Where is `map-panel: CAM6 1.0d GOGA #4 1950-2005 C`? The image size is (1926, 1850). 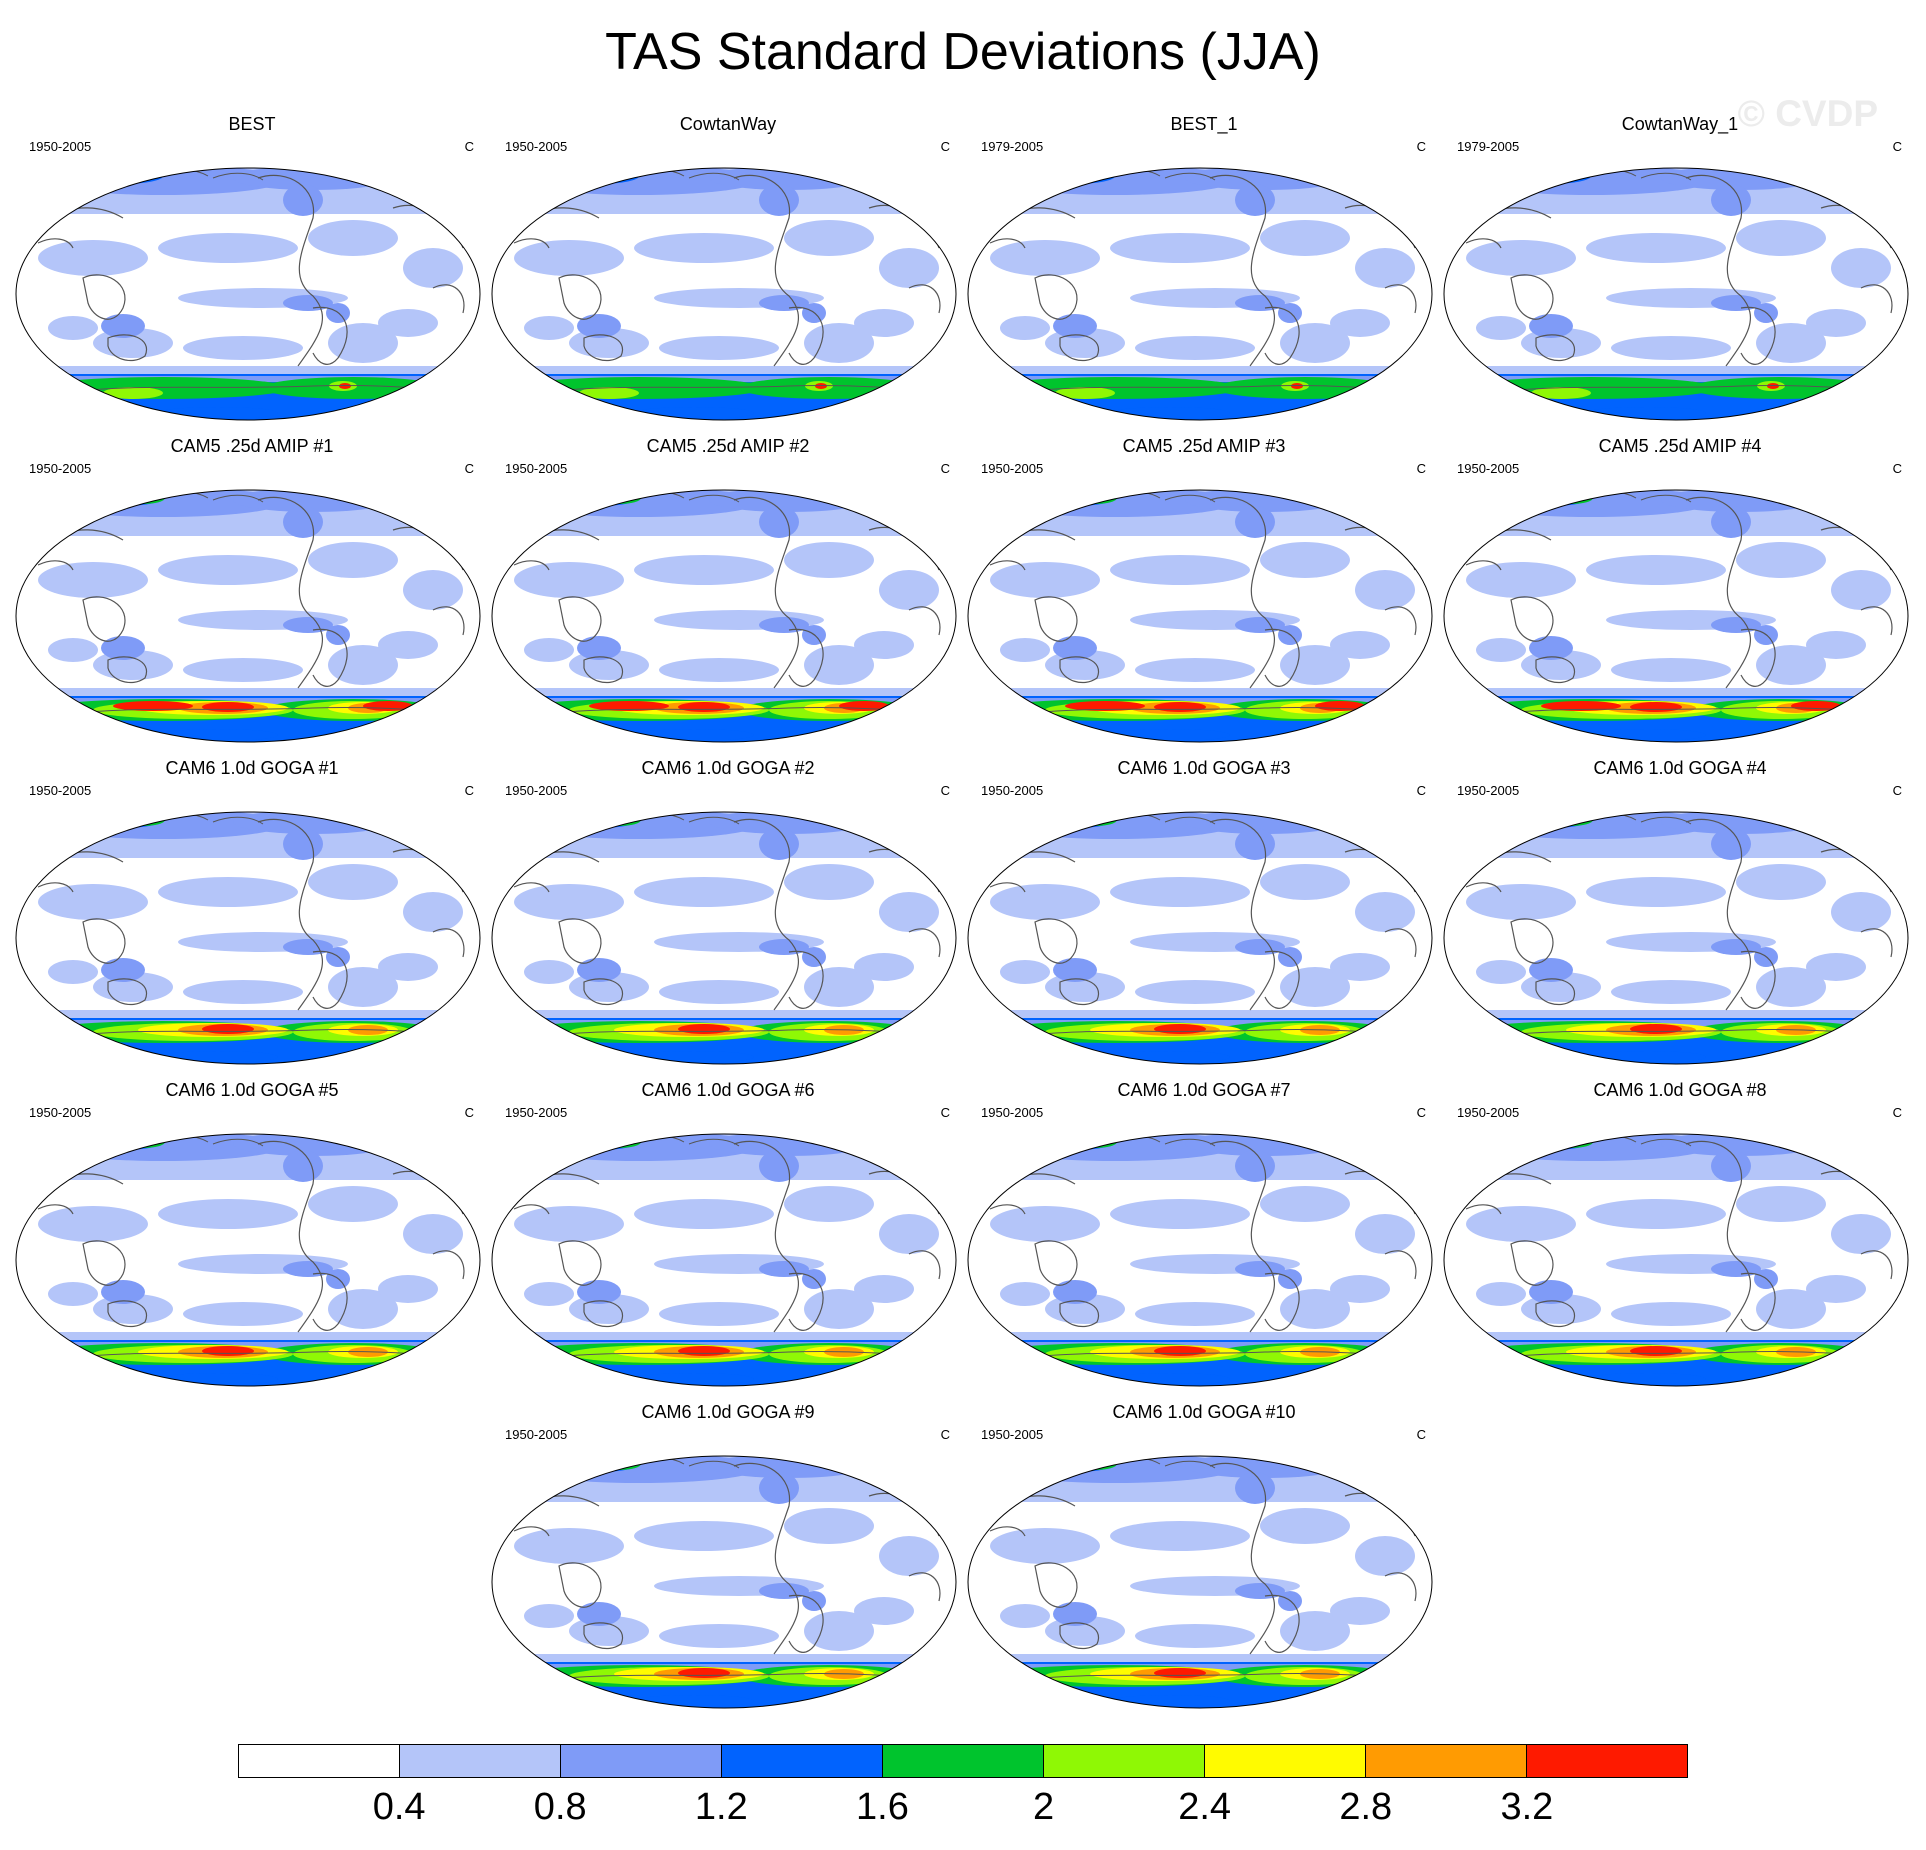
map-panel: CAM6 1.0d GOGA #4 1950-2005 C is located at coordinates (1680, 916).